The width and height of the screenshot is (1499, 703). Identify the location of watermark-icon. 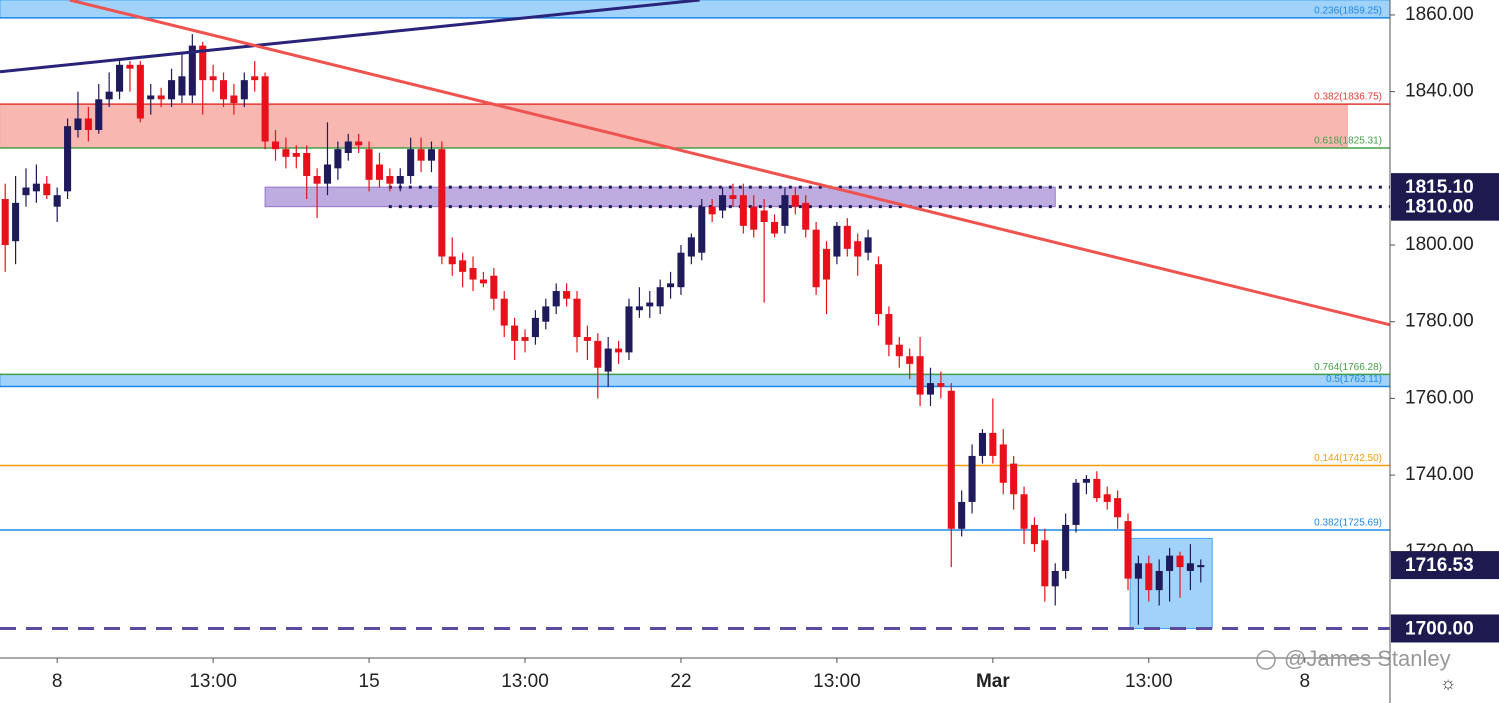
(1266, 660).